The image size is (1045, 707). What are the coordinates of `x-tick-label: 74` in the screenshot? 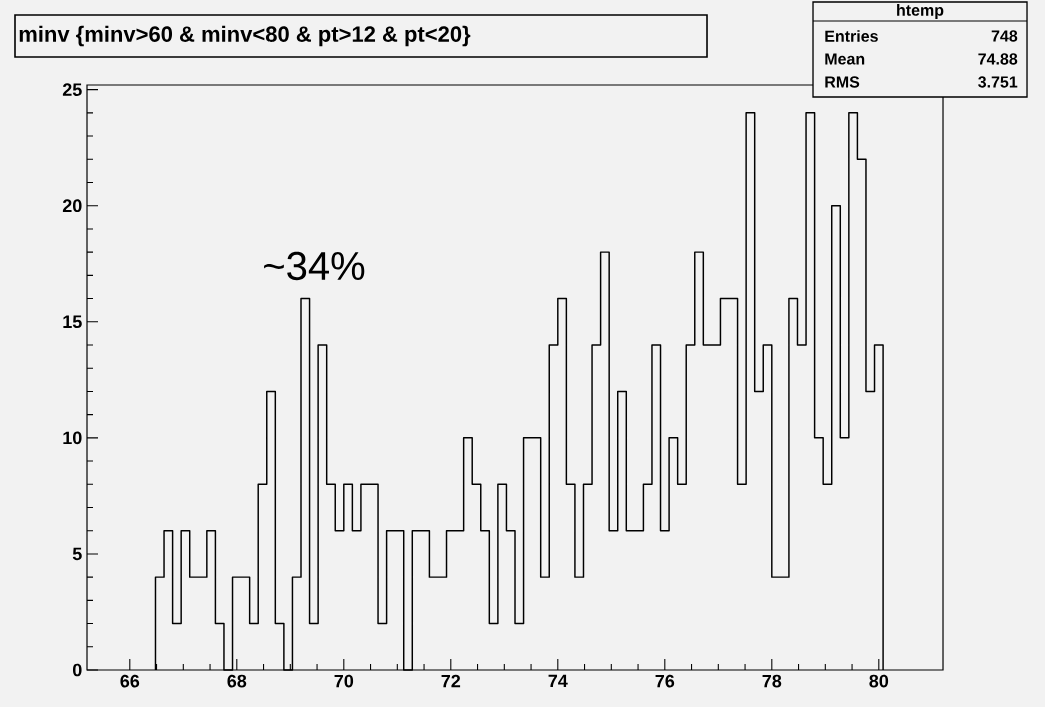 It's located at (558, 681).